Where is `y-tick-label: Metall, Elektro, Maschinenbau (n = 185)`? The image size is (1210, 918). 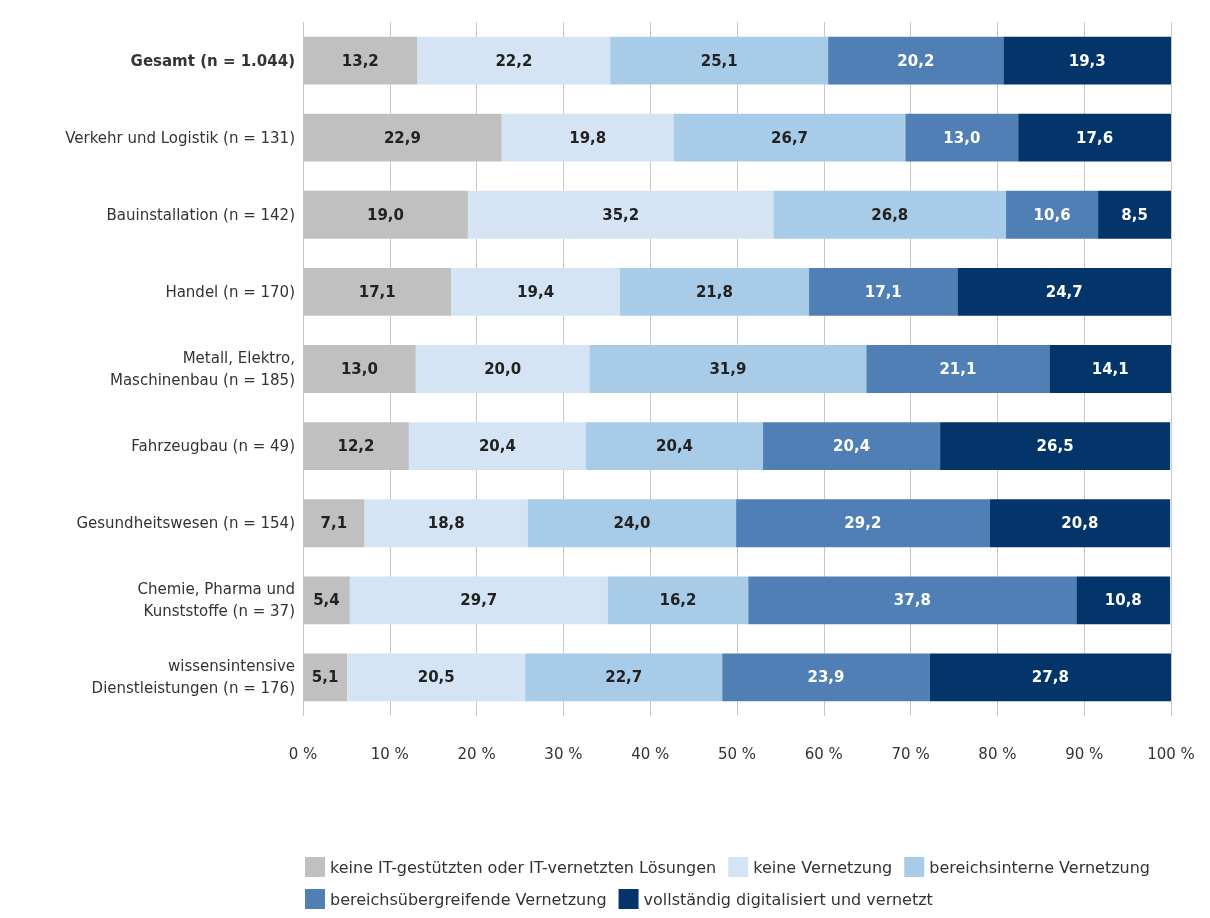
y-tick-label: Metall, Elektro, Maschinenbau (n = 185) is located at coordinates (202, 369).